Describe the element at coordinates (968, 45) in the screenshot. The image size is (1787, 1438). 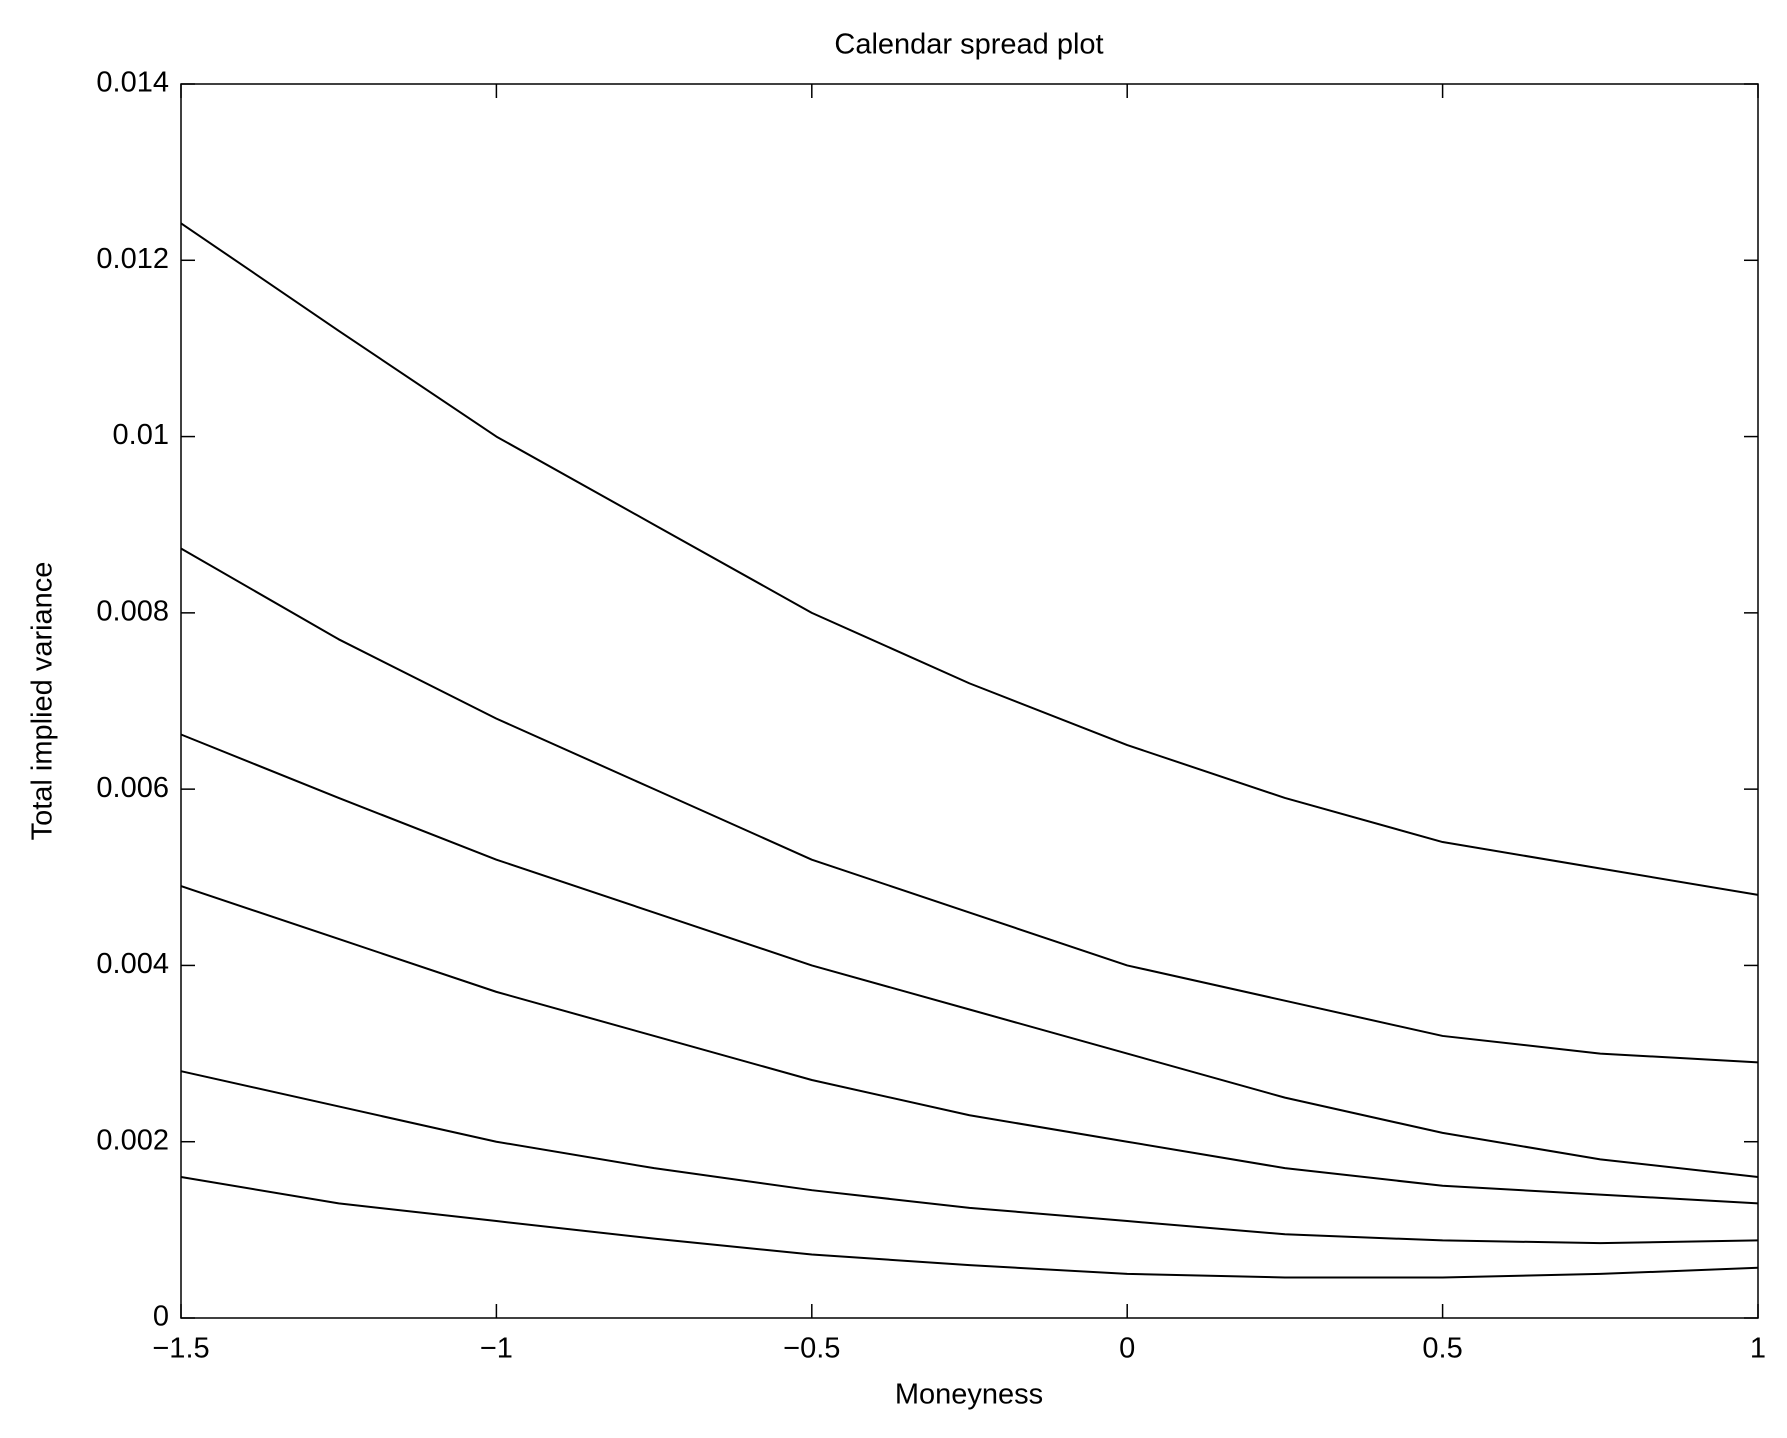
I see `chart-title: Calendar spread plot` at that location.